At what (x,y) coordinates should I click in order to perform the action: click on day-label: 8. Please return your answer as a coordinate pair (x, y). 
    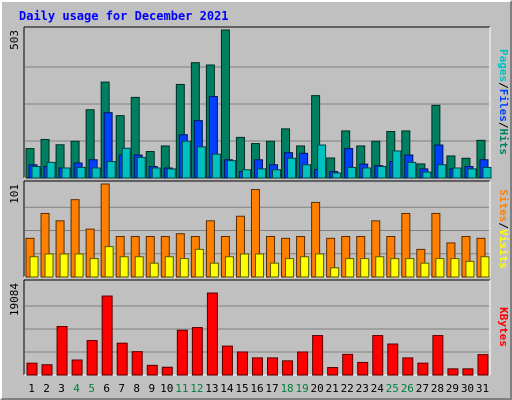
    Looking at the image, I should click on (136, 388).